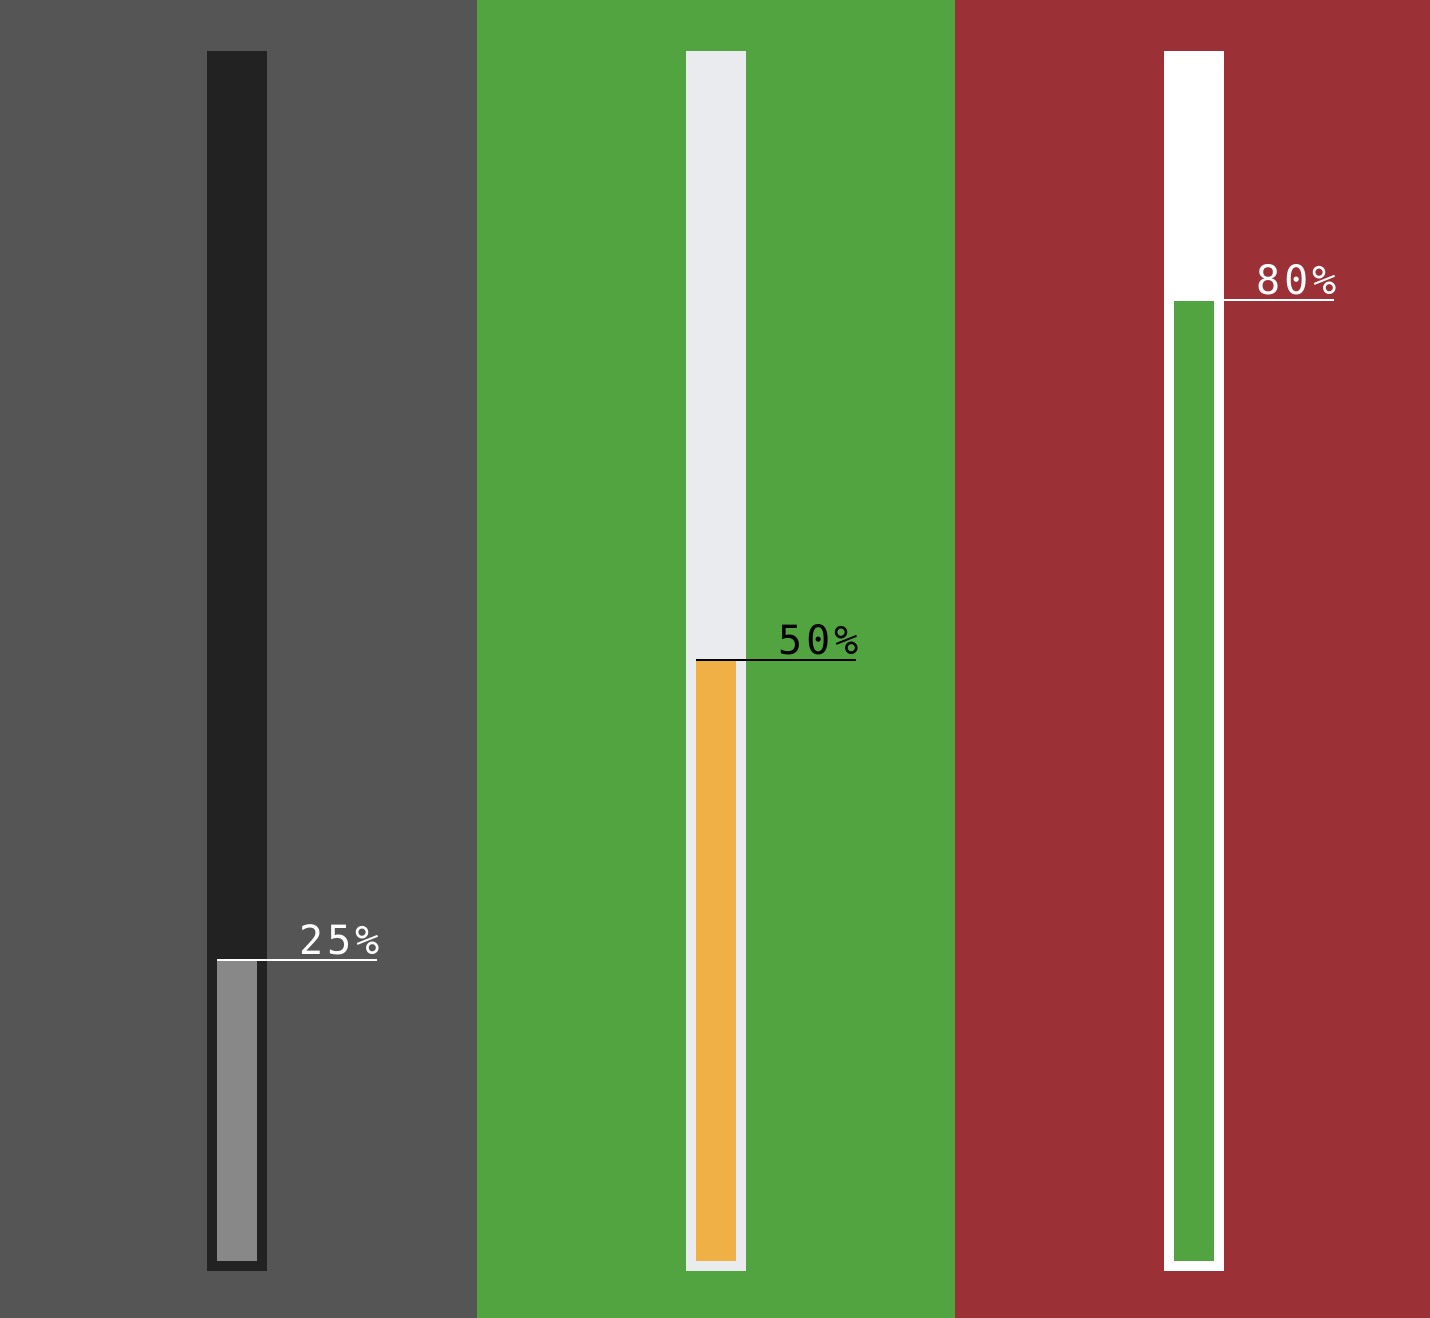  What do you see at coordinates (341, 941) in the screenshot?
I see `percentage-label: 25%` at bounding box center [341, 941].